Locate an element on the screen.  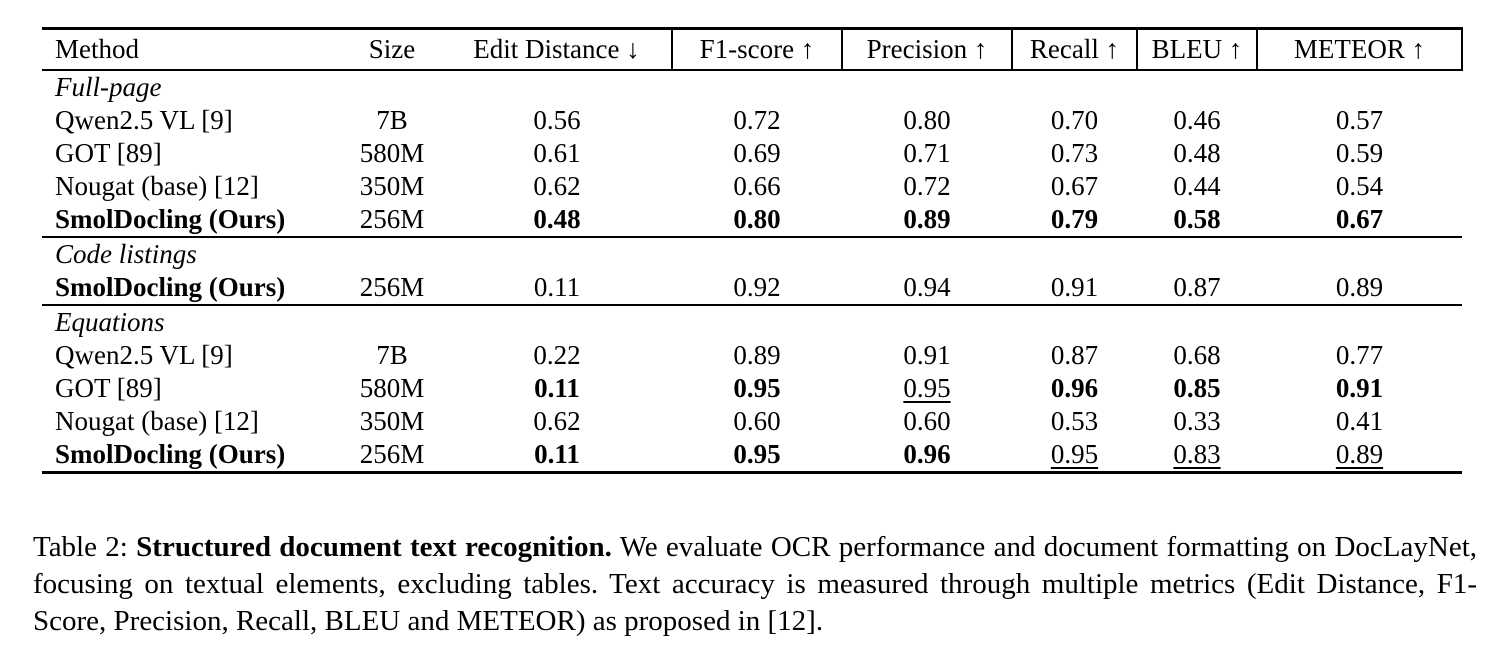
metric-value: 0.80 is located at coordinates (927, 120).